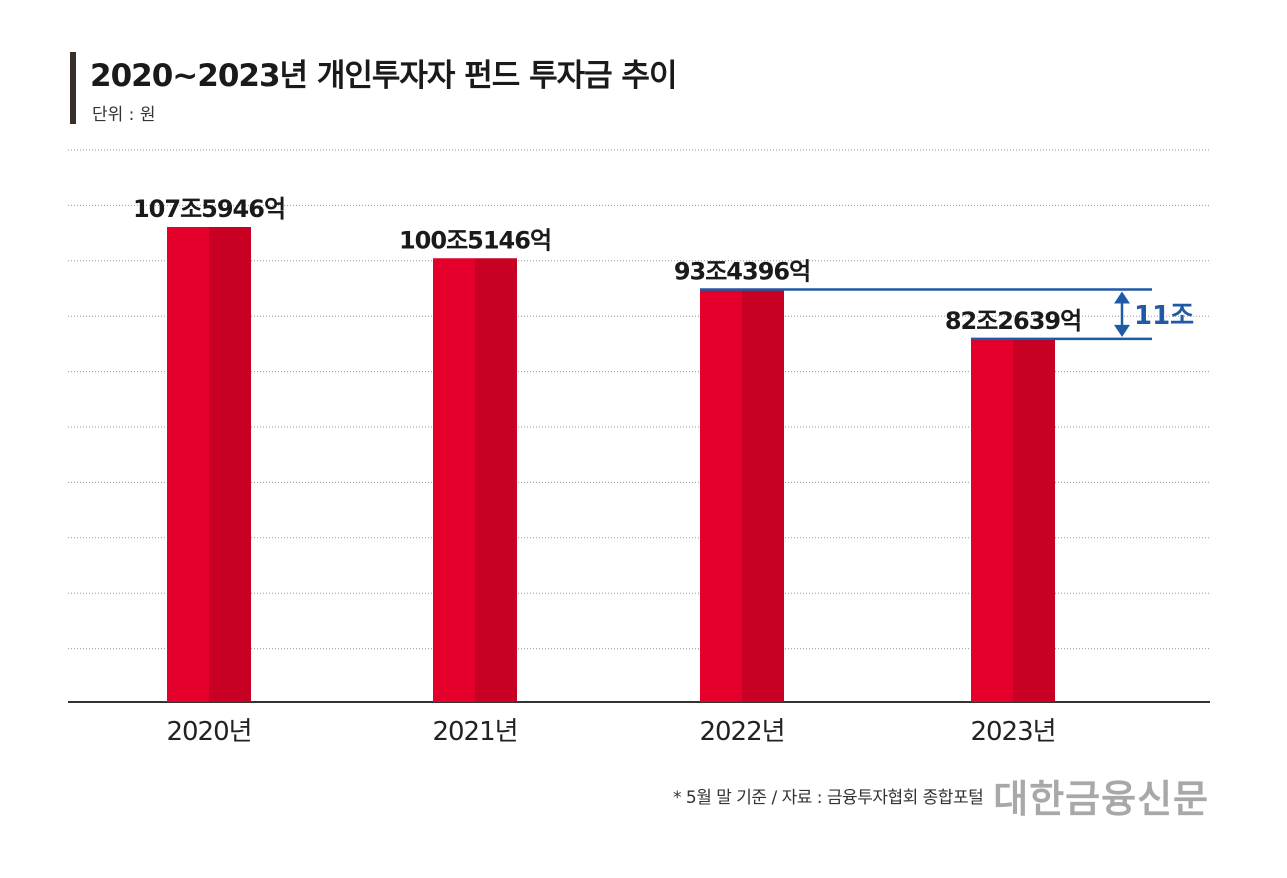 This screenshot has height=878, width=1287. What do you see at coordinates (1122, 330) in the screenshot?
I see `arrow-down-icon` at bounding box center [1122, 330].